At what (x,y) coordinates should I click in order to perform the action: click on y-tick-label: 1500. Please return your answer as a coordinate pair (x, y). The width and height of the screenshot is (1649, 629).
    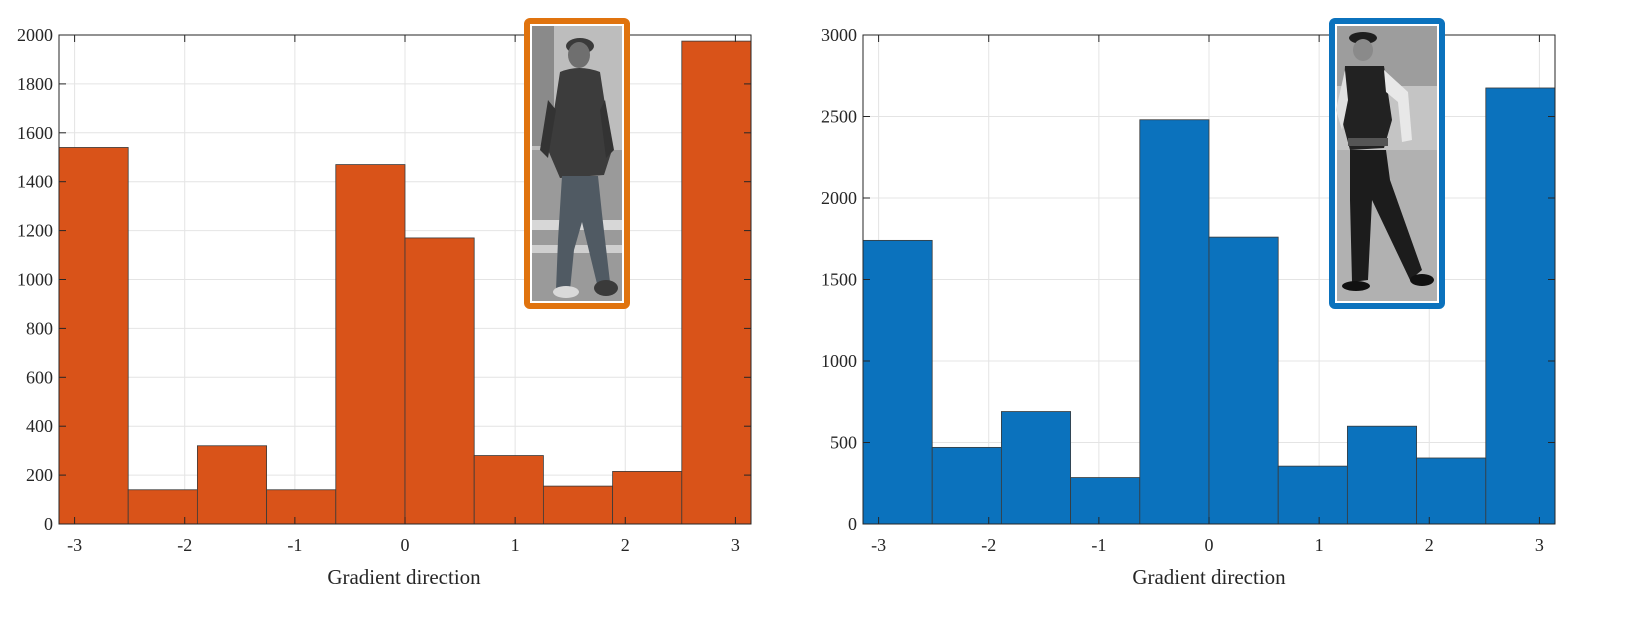
    Looking at the image, I should click on (839, 280).